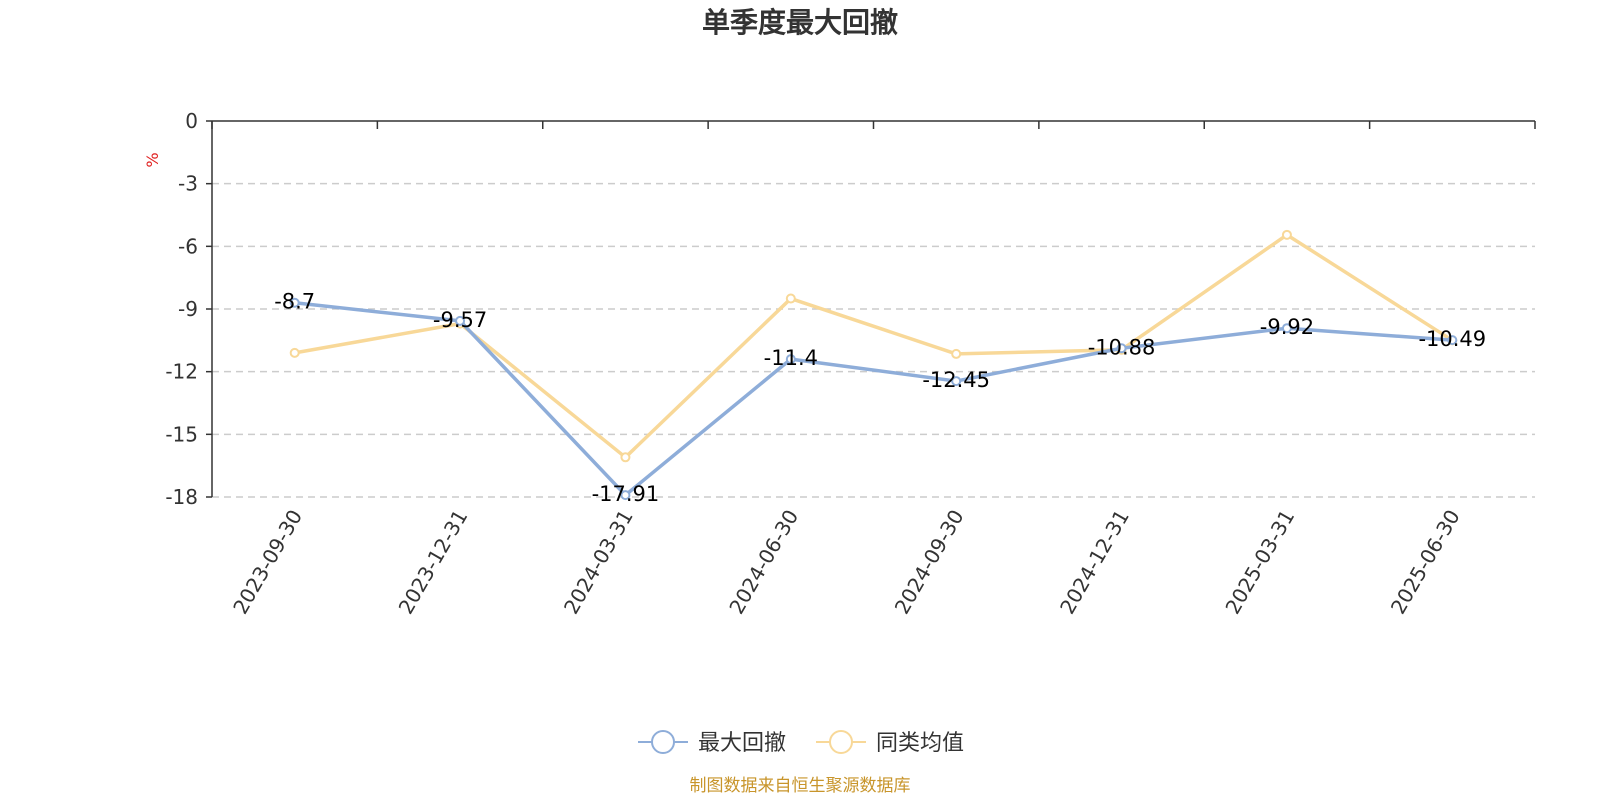 The image size is (1600, 800). I want to click on x-tick-label: 2024-09-30, so click(929, 562).